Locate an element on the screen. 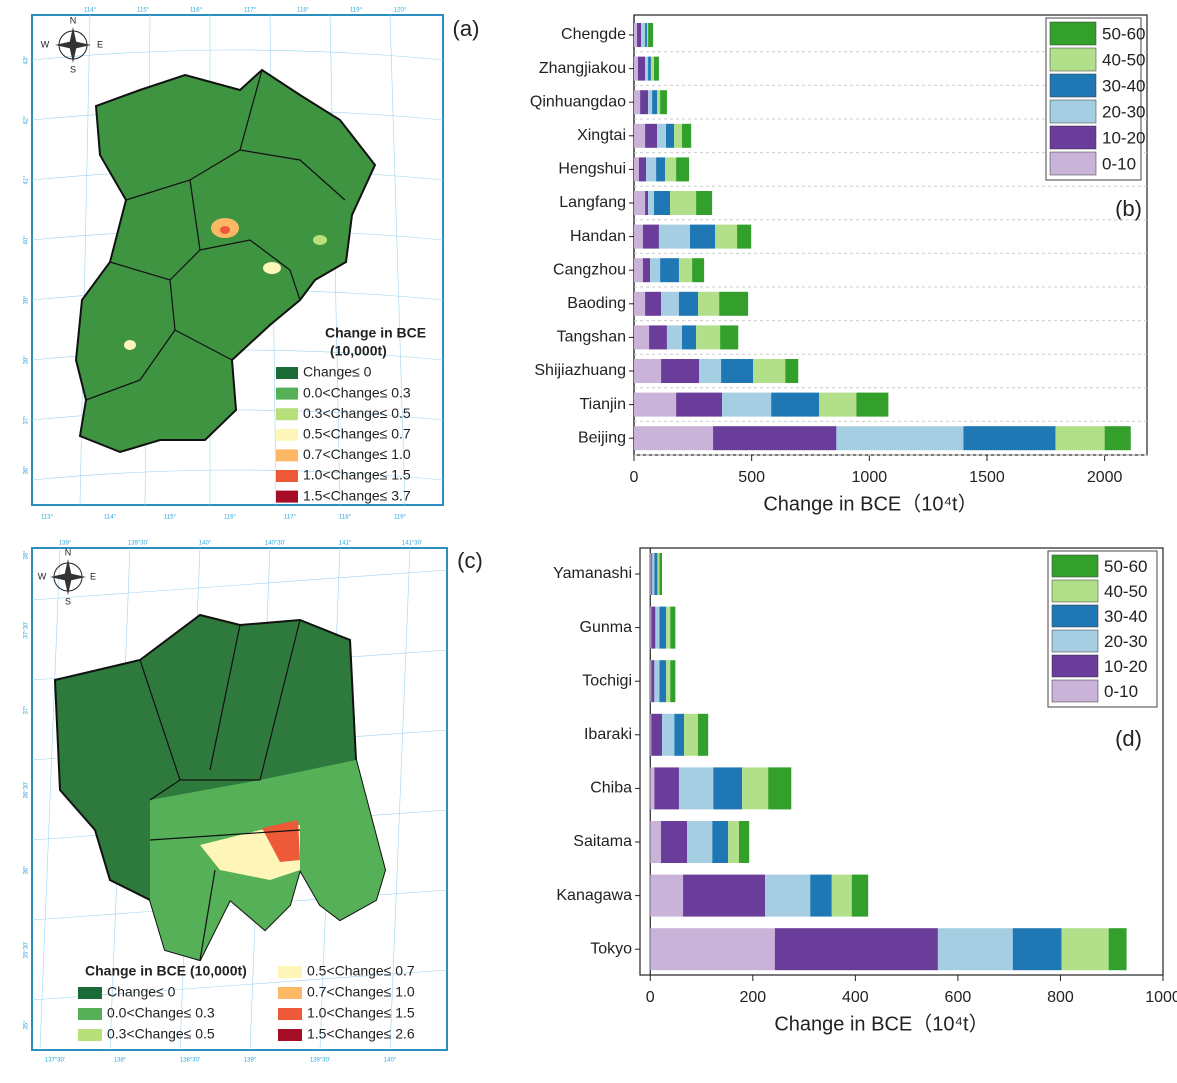  legend-label: 0.7<Change≤ 1.0 is located at coordinates (361, 992).